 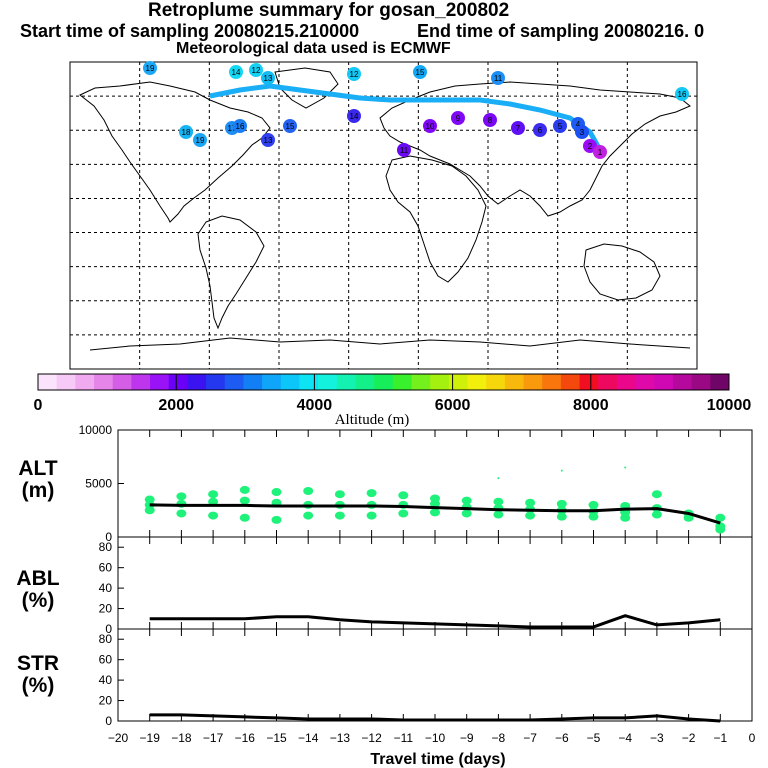 I want to click on colorbar-tick-label: 8000, so click(x=591, y=405).